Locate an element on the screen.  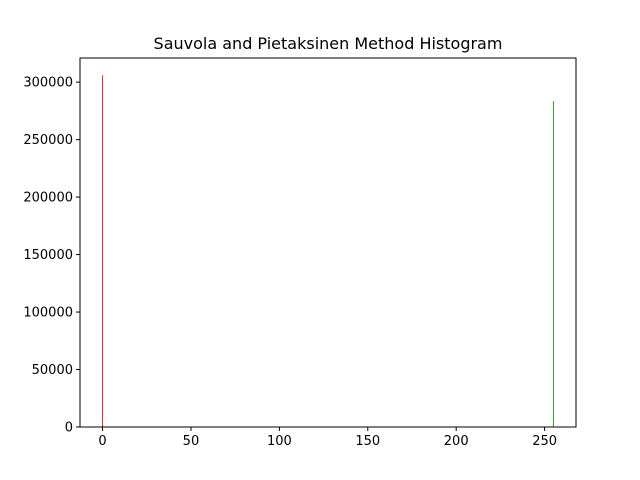
y-tick-label: 50000 is located at coordinates (52, 370).